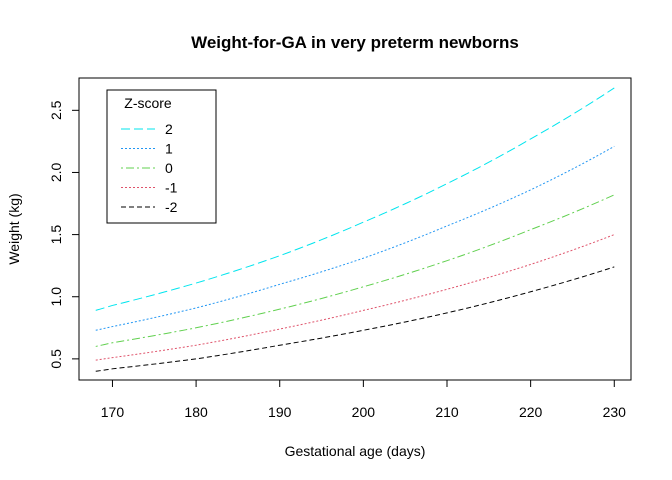  Describe the element at coordinates (56, 173) in the screenshot. I see `y-tick-label: 2.0` at that location.